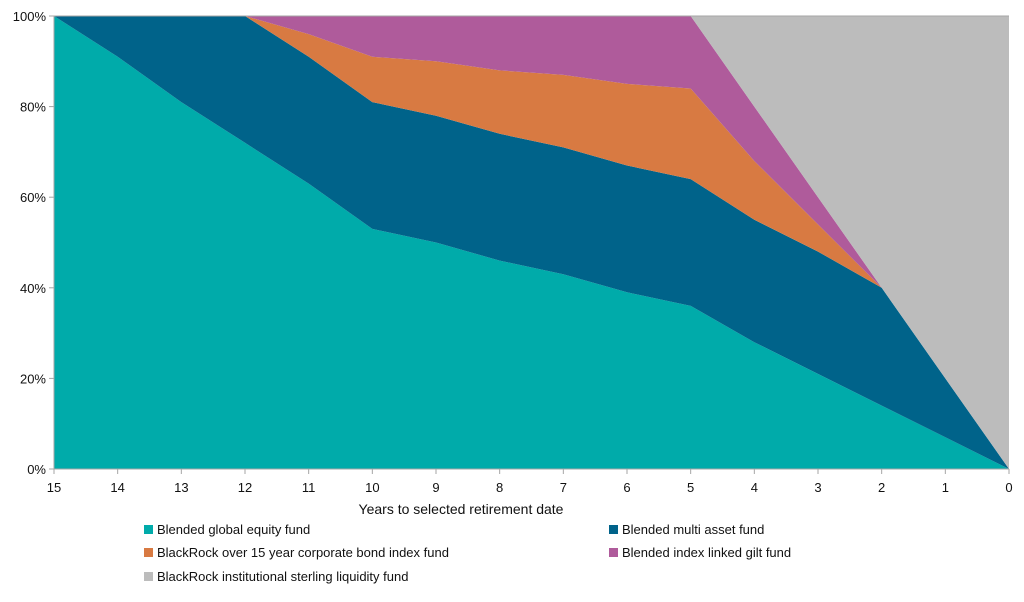 The height and width of the screenshot is (602, 1024). Describe the element at coordinates (499, 487) in the screenshot. I see `x-tick-label: 8` at that location.